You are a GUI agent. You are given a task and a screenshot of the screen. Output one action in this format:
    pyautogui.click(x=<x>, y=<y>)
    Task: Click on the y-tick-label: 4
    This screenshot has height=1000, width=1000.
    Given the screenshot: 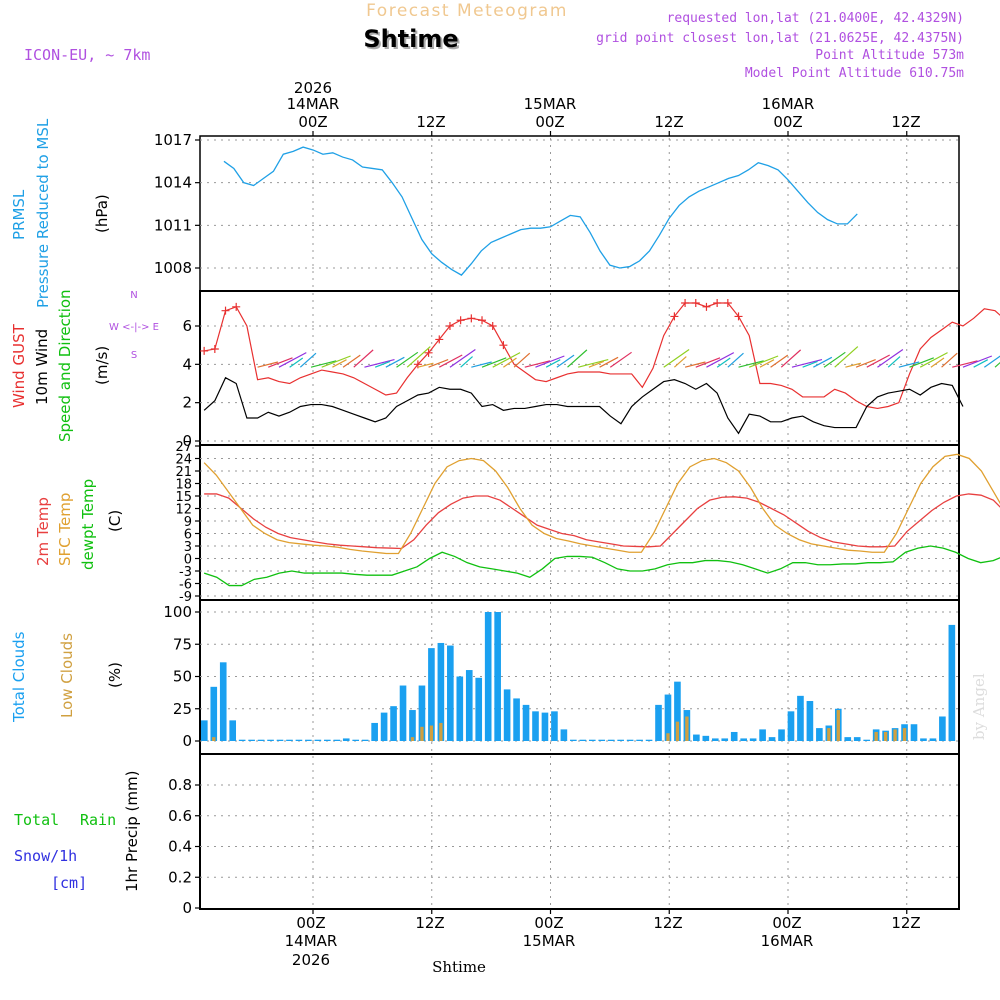 What is the action you would take?
    pyautogui.click(x=187, y=364)
    